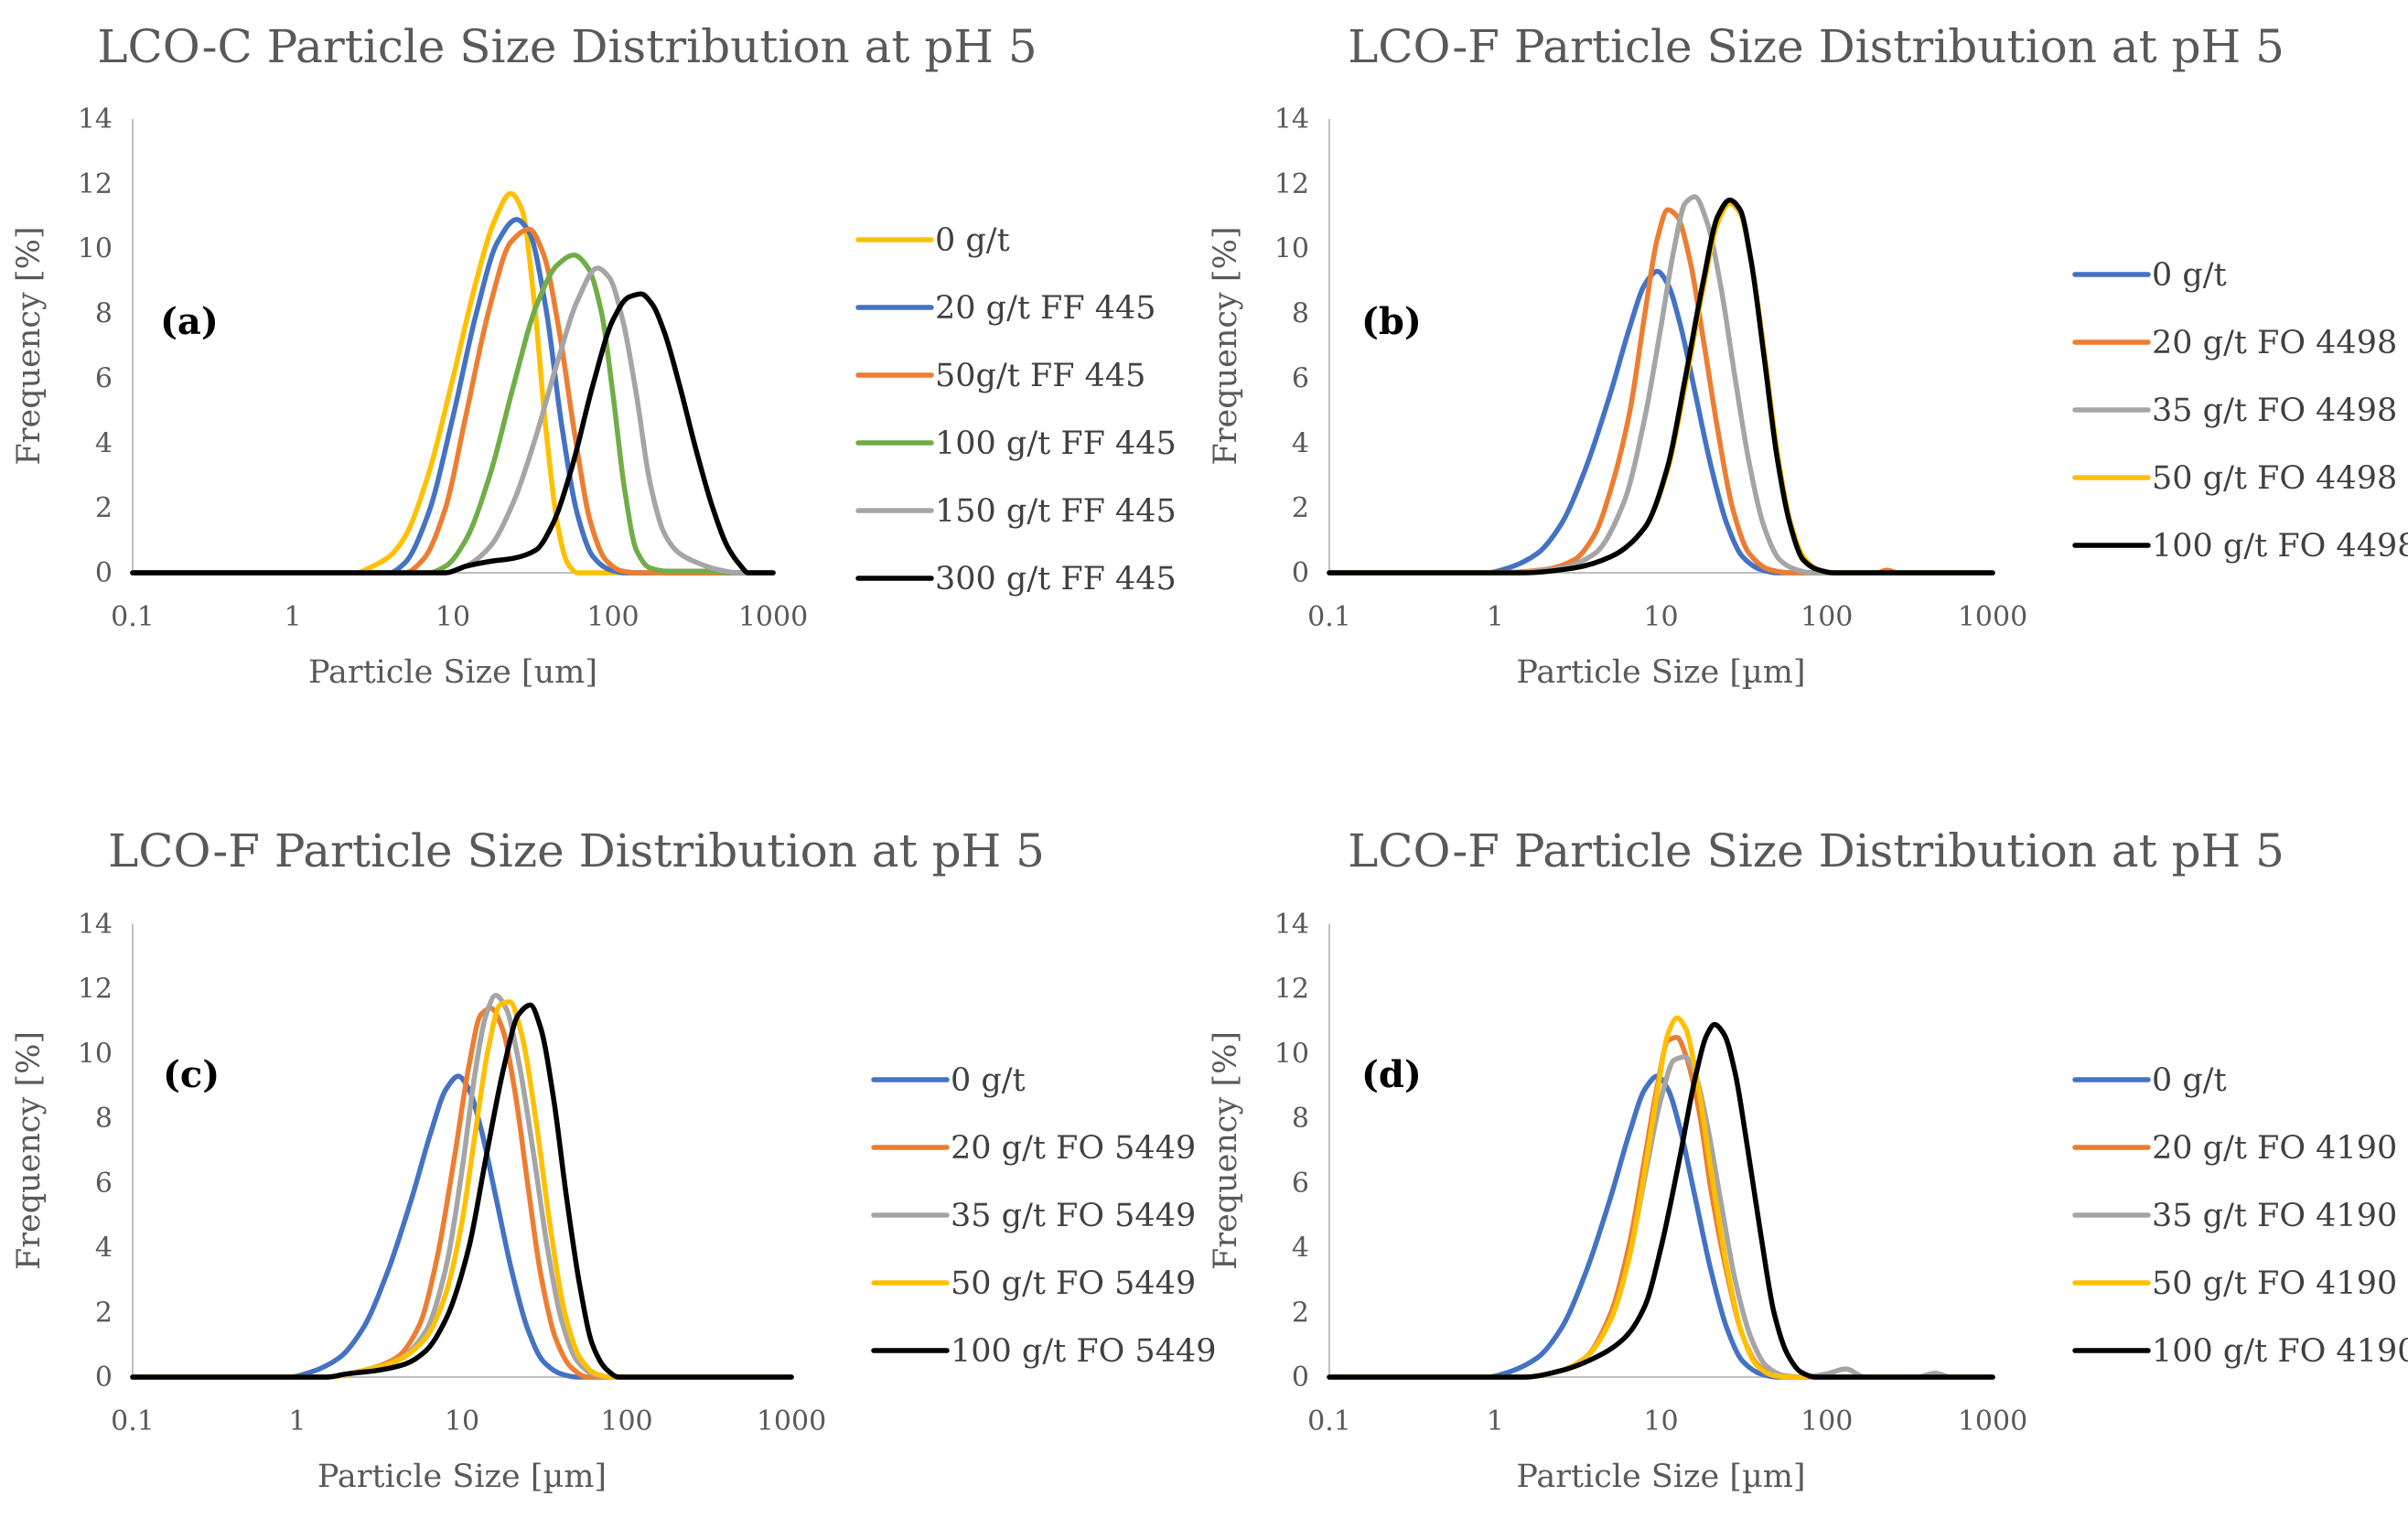 Image resolution: width=2408 pixels, height=1518 pixels. What do you see at coordinates (2274, 1148) in the screenshot?
I see `legend-entry: 20 g/t FO 4190` at bounding box center [2274, 1148].